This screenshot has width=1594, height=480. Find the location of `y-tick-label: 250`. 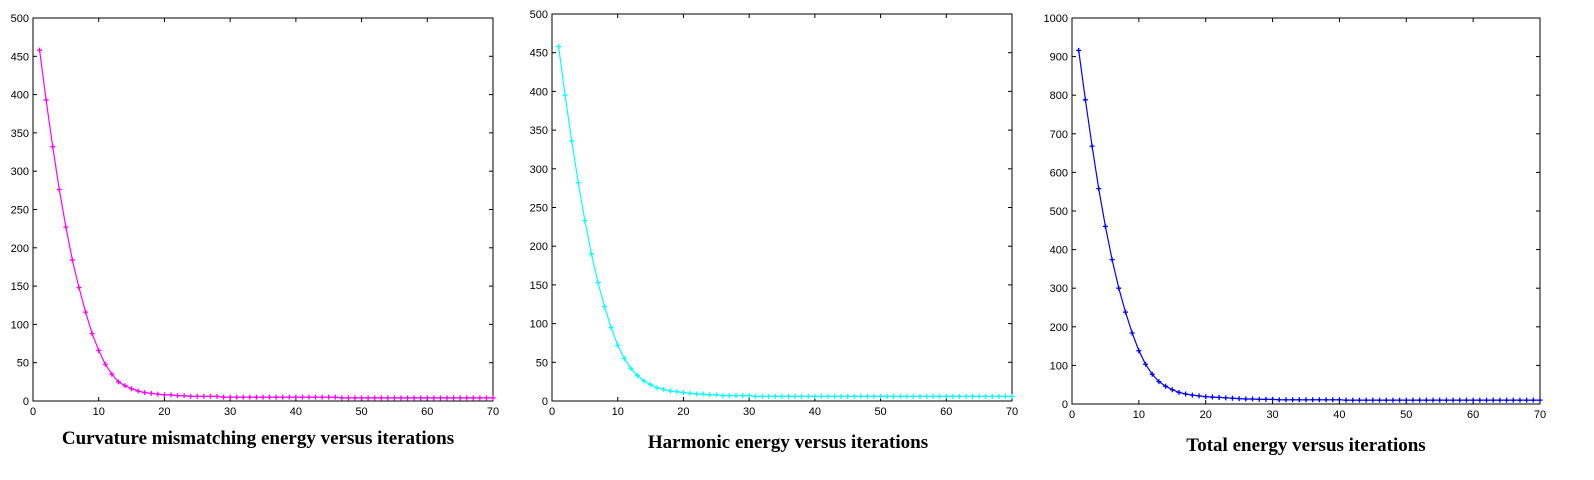

y-tick-label: 250 is located at coordinates (20, 211).